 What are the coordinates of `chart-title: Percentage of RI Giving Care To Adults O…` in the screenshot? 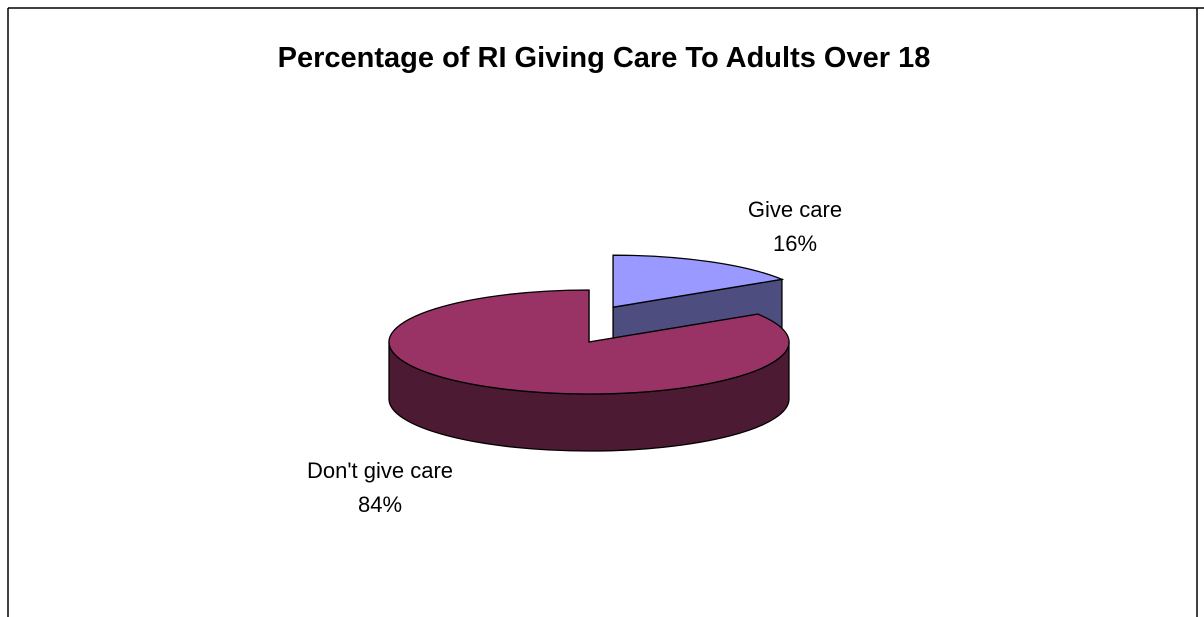 It's located at (604, 58).